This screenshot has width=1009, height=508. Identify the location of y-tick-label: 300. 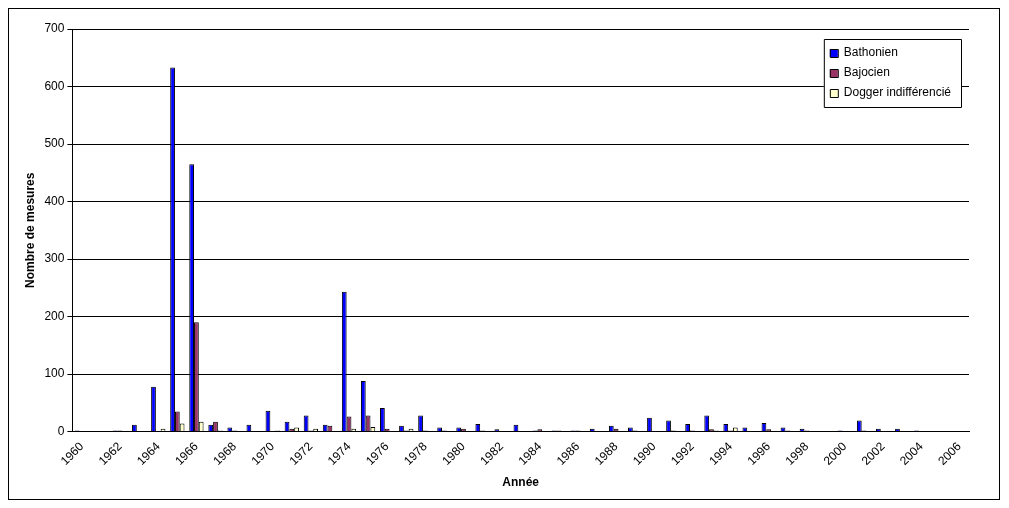
(54, 258).